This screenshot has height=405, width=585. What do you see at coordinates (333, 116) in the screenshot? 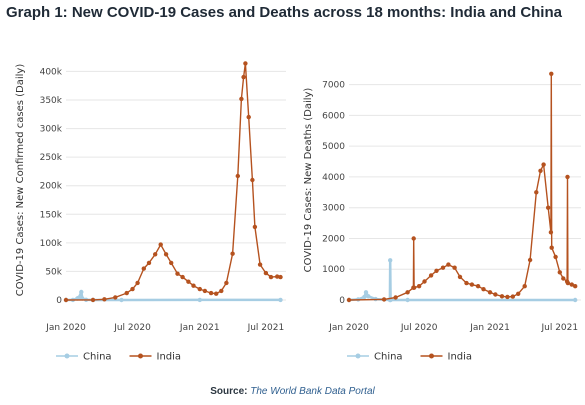
I see `deaths-y-tick-6000: 6000` at bounding box center [333, 116].